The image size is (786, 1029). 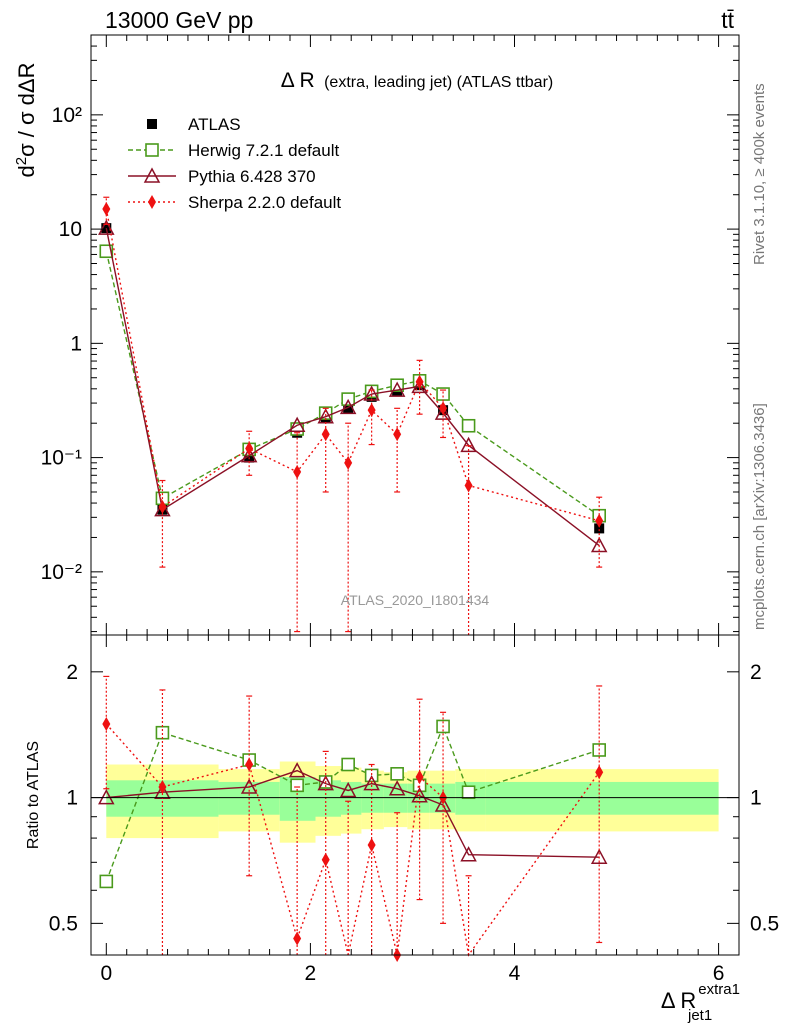 I want to click on y-tick-label: 10², so click(x=67, y=115).